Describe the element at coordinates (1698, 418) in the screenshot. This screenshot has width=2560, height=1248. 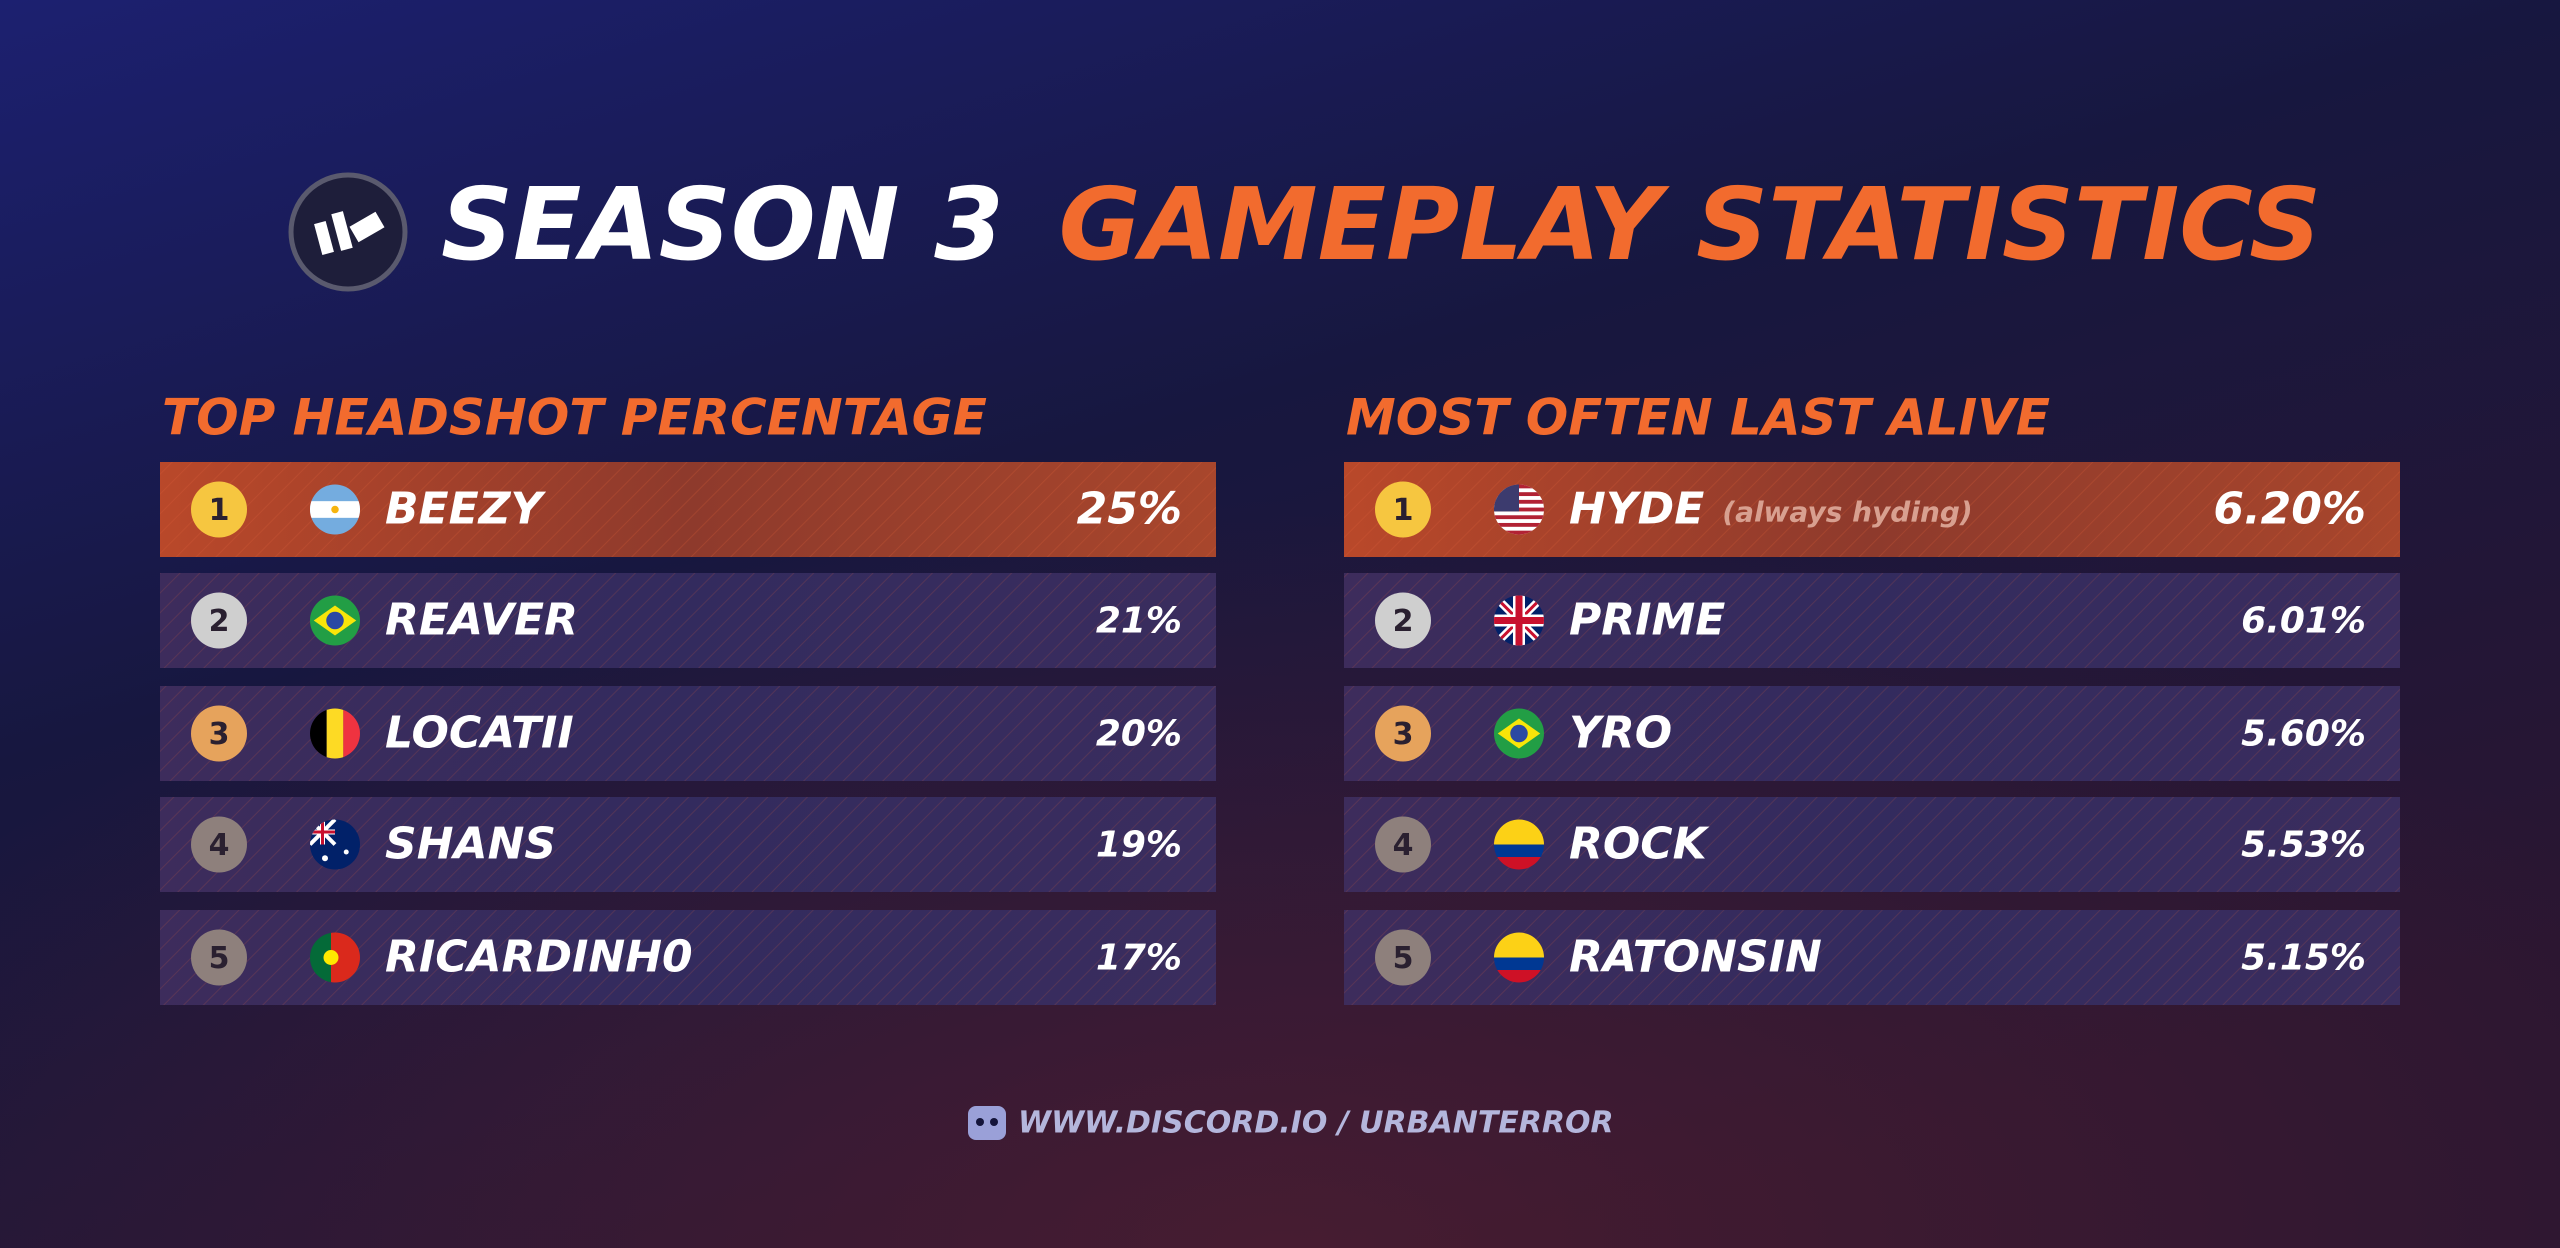
I see `section-title: MOST OFTEN LAST ALIVE` at that location.